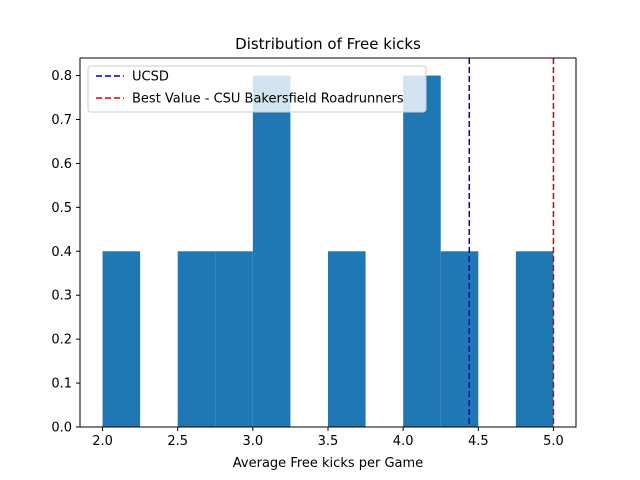 Image resolution: width=640 pixels, height=480 pixels. What do you see at coordinates (61, 252) in the screenshot?
I see `y-tick-label: 0.4` at bounding box center [61, 252].